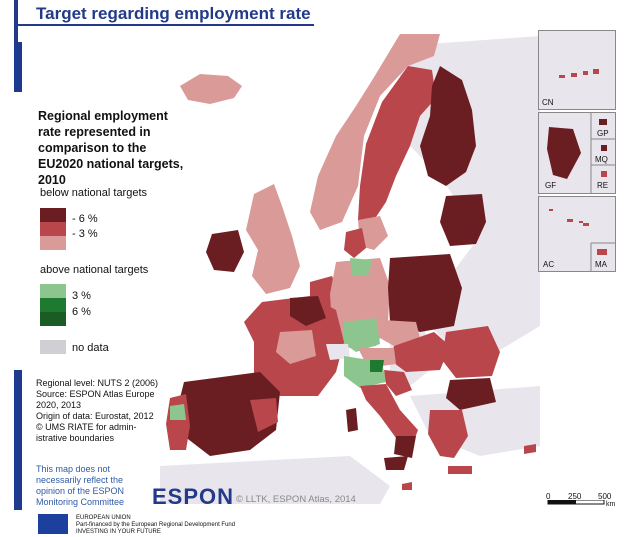 The width and height of the screenshot is (628, 537). I want to click on legend-label-nodata: no data, so click(90, 348).